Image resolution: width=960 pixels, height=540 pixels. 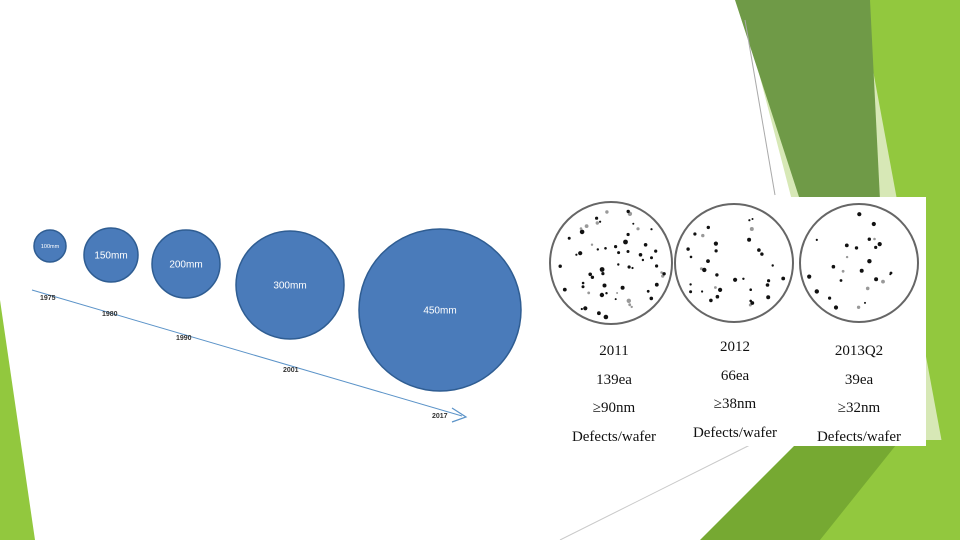 What do you see at coordinates (290, 285) in the screenshot?
I see `wafer-300mm` at bounding box center [290, 285].